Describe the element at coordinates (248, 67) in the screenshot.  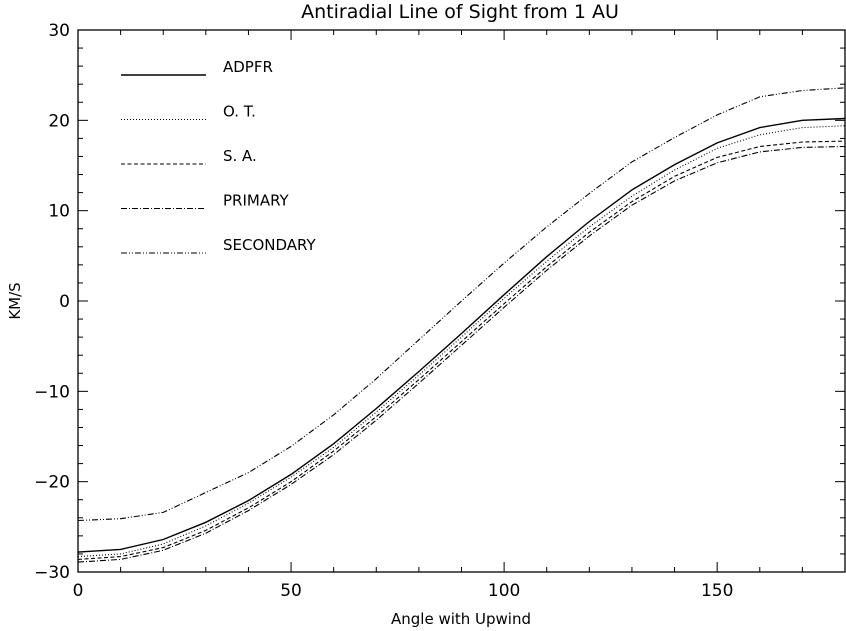
I see `legend-label-adpfr: ADPFR` at that location.